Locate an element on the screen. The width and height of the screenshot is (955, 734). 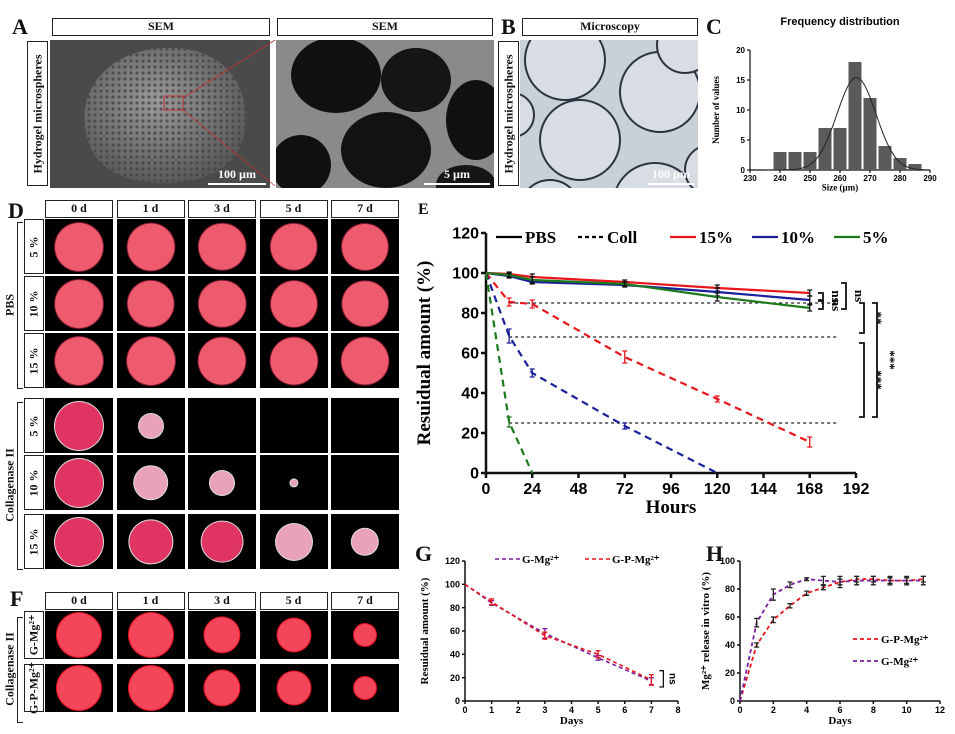
x-tick-label: 240 is located at coordinates (780, 178).